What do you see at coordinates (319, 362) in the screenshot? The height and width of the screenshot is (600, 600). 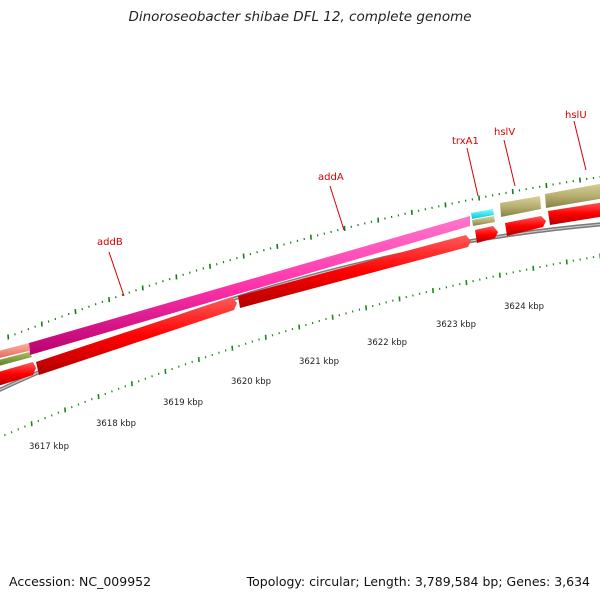 I see `scale-label: 3621 kbp` at bounding box center [319, 362].